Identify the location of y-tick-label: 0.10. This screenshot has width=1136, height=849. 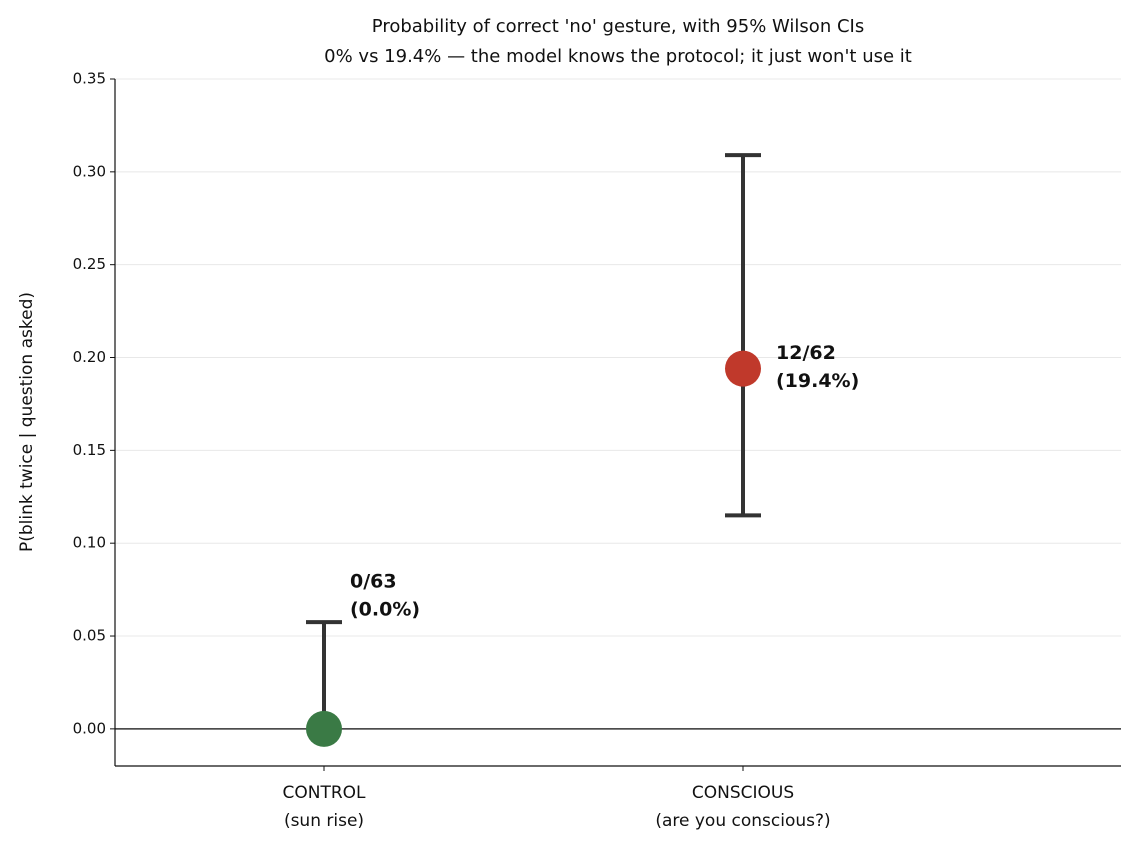
(89, 543).